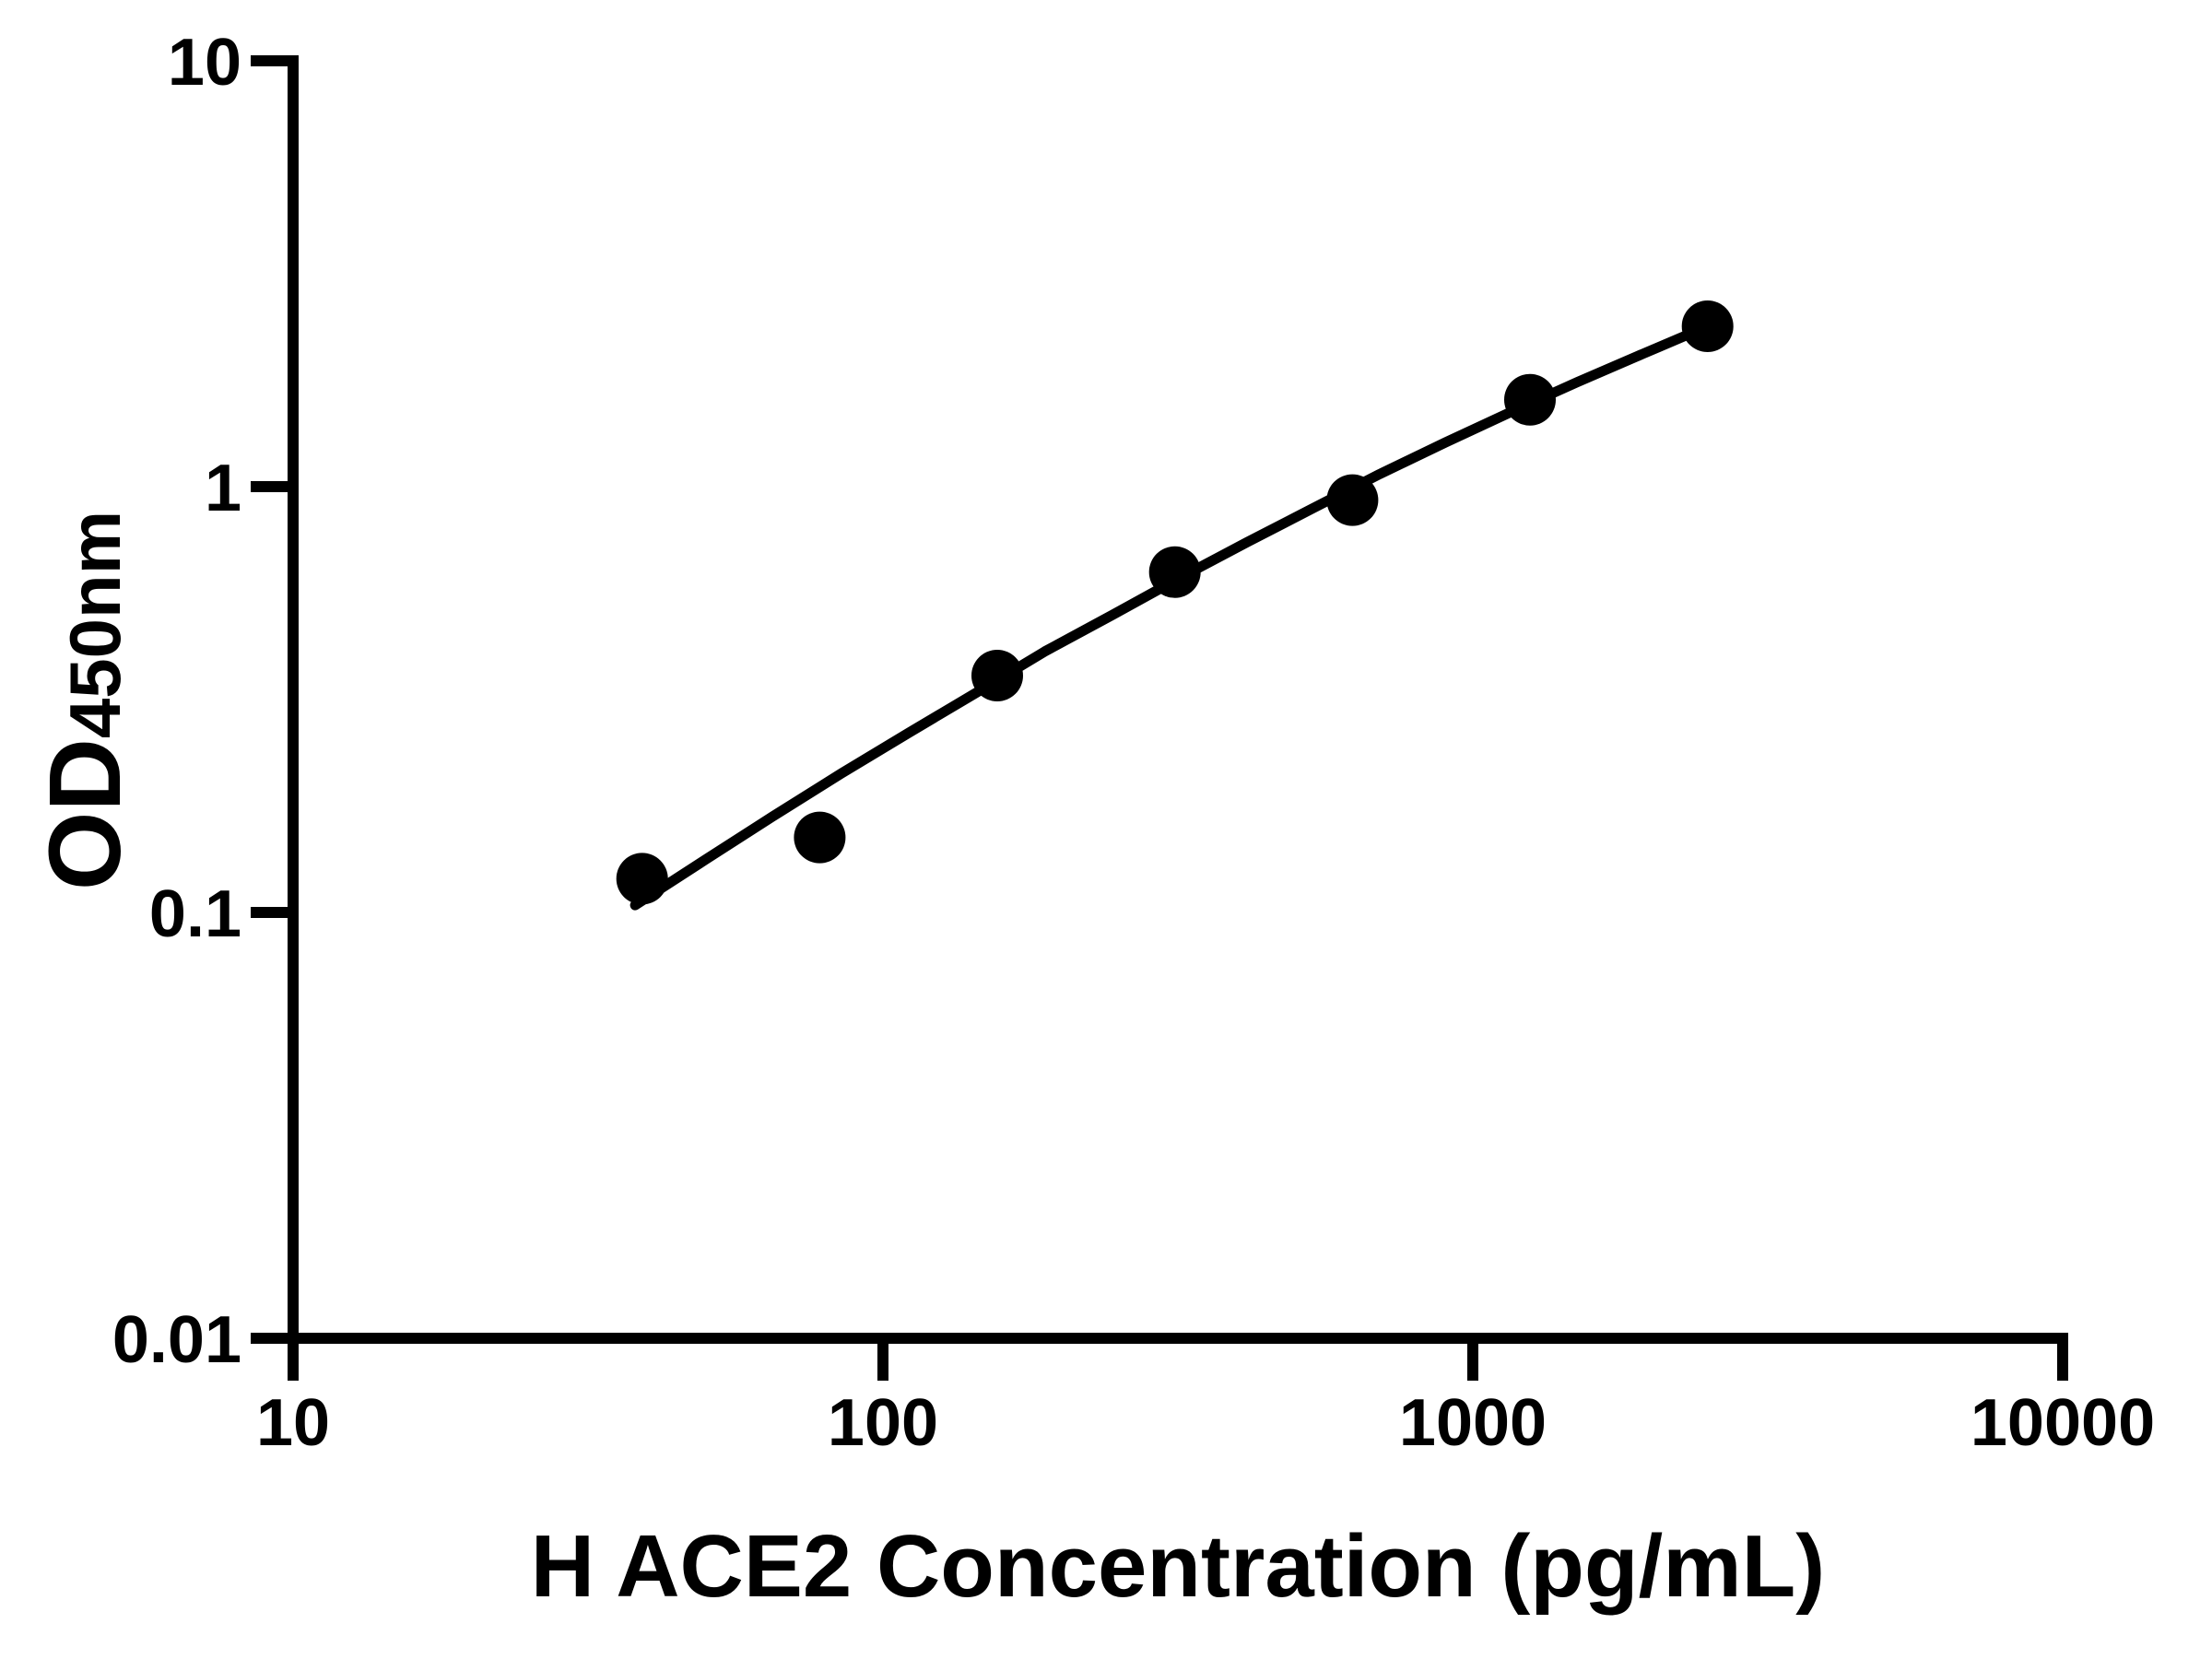  I want to click on y-tick-label: 0.1, so click(195, 914).